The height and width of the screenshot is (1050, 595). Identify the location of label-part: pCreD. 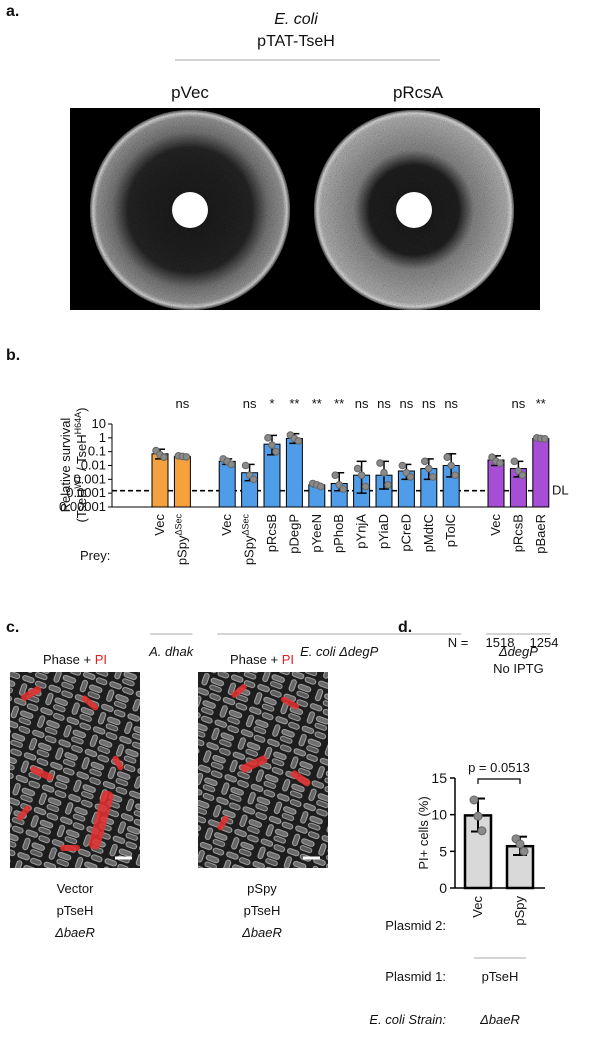
(405, 533).